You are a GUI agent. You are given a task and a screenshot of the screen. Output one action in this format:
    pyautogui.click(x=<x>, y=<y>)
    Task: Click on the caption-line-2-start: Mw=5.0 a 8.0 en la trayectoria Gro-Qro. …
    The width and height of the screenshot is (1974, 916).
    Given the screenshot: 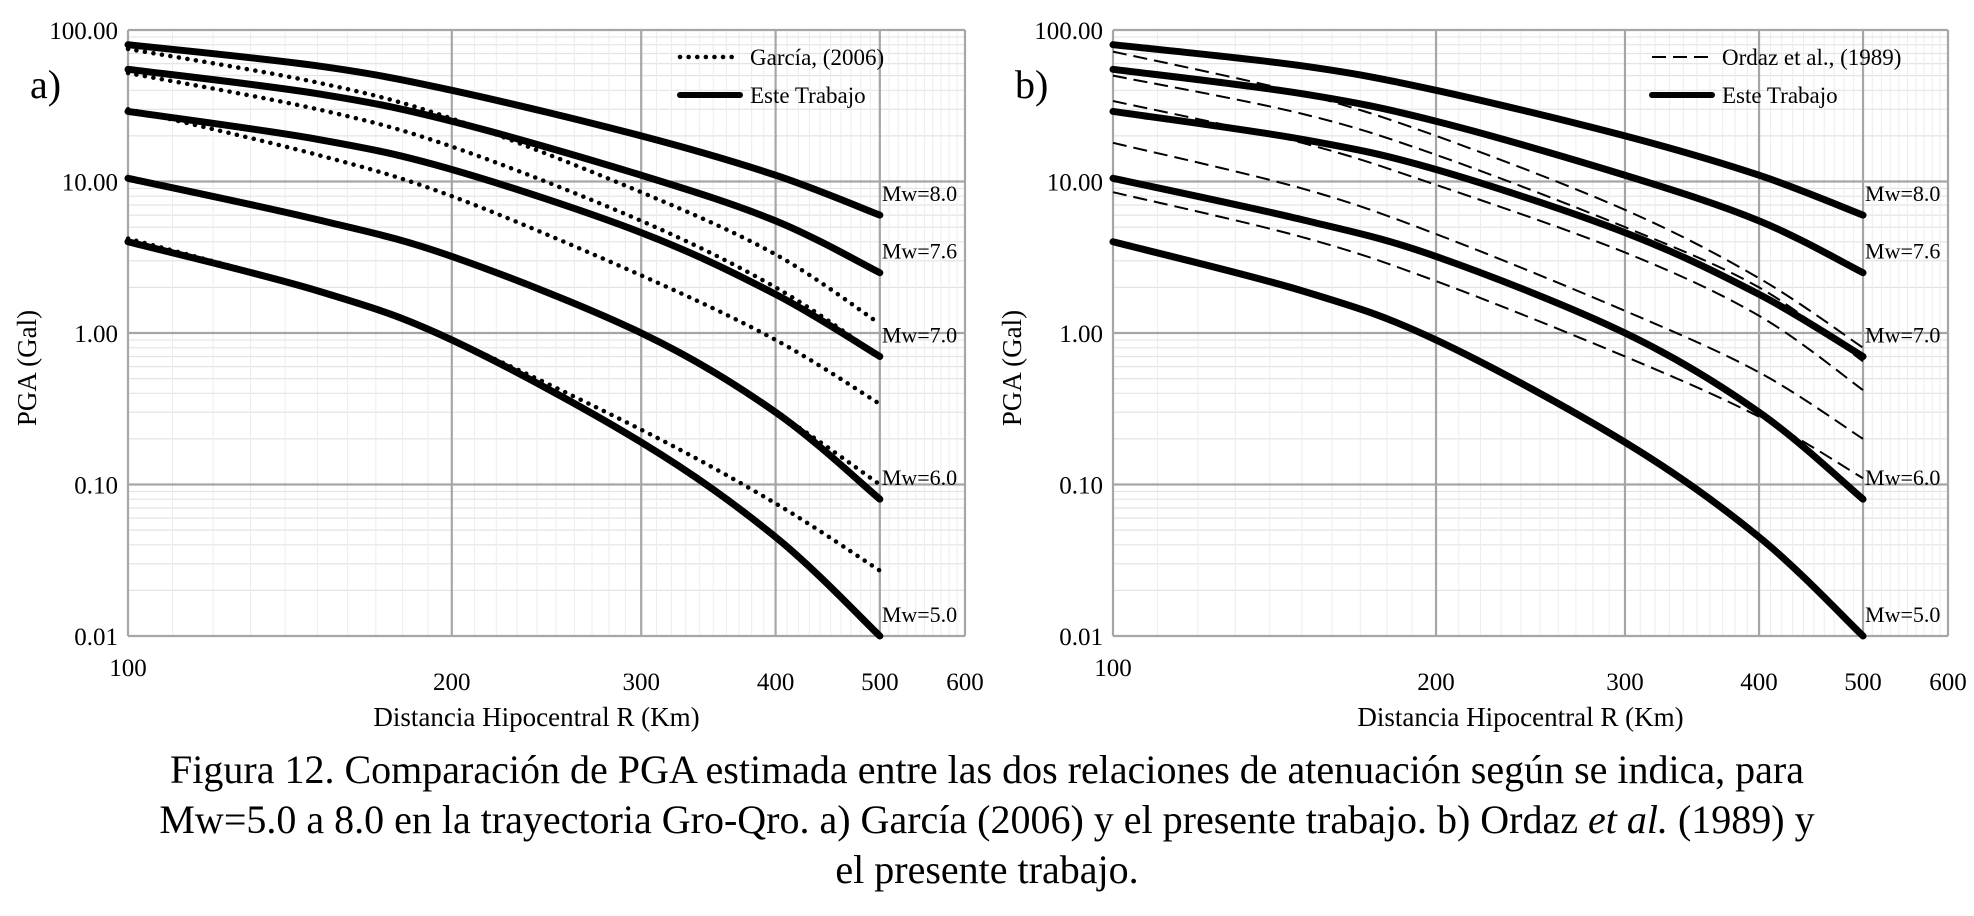 What is the action you would take?
    pyautogui.click(x=873, y=819)
    